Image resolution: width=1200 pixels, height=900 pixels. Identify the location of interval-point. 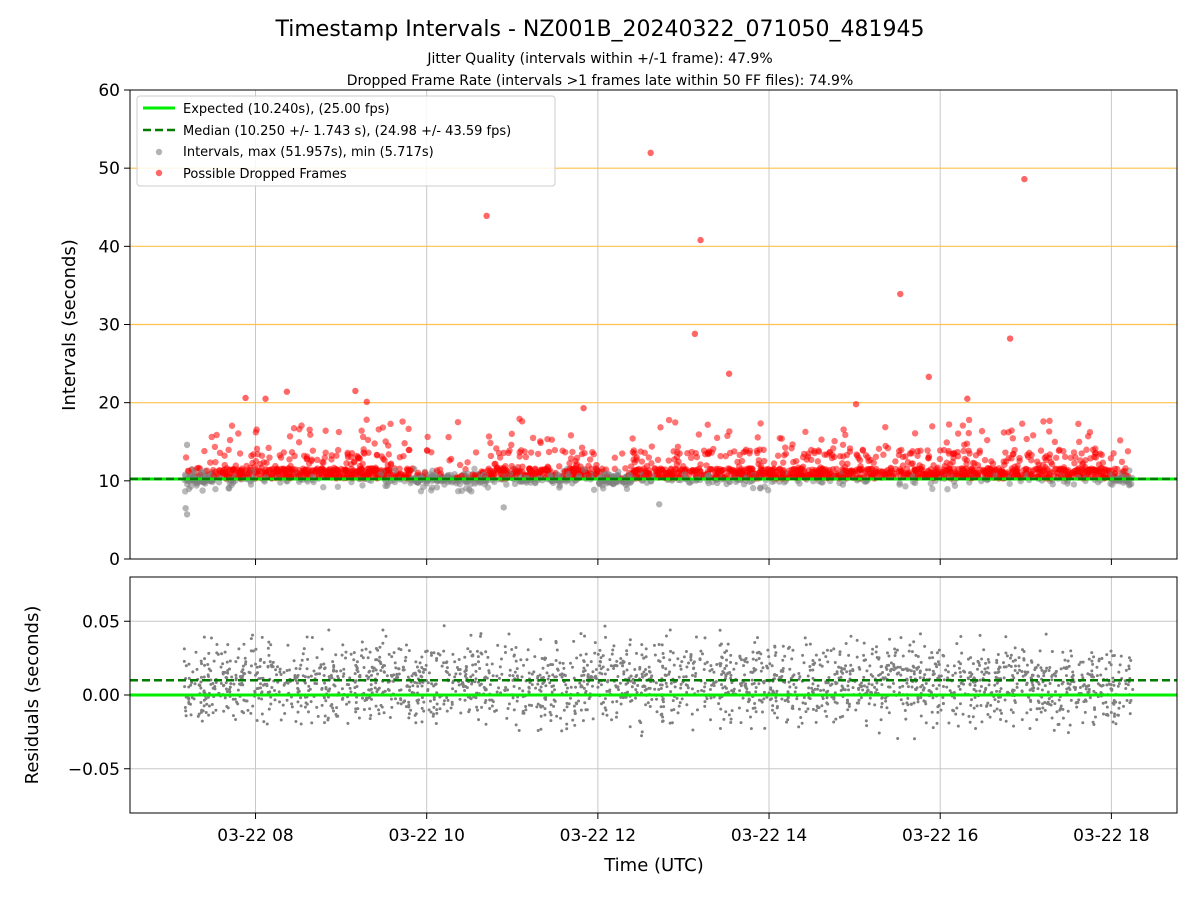
(947, 489).